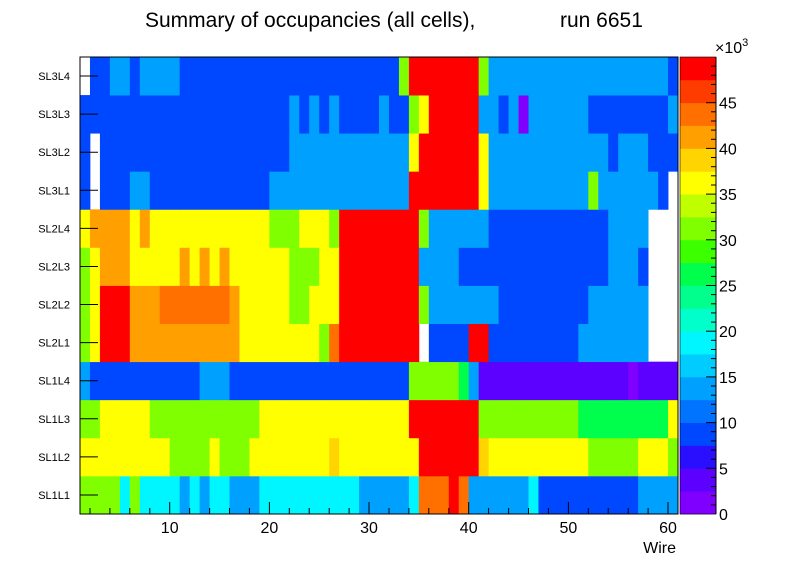 The height and width of the screenshot is (572, 796). What do you see at coordinates (54, 344) in the screenshot?
I see `y-tick-label: SL2L1` at bounding box center [54, 344].